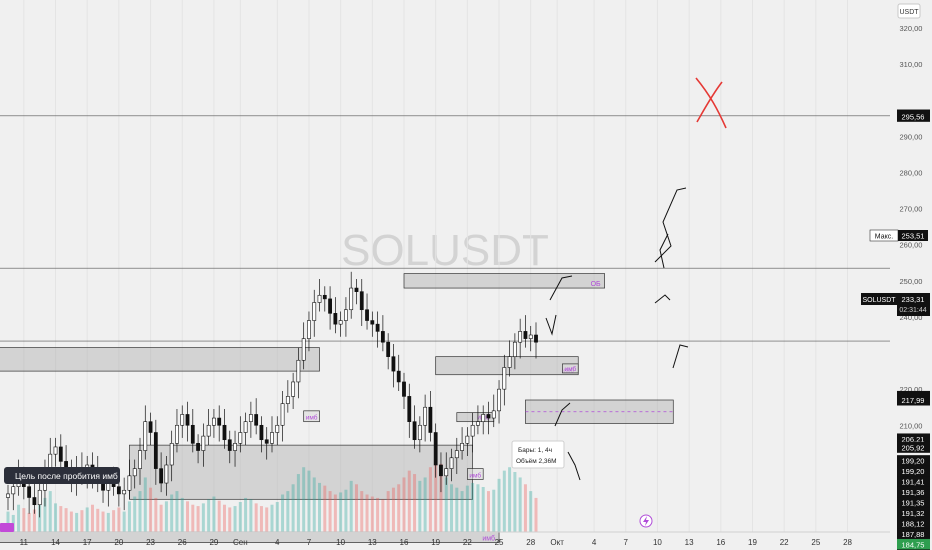  Describe the element at coordinates (646, 521) in the screenshot. I see `lightning-icon` at that location.